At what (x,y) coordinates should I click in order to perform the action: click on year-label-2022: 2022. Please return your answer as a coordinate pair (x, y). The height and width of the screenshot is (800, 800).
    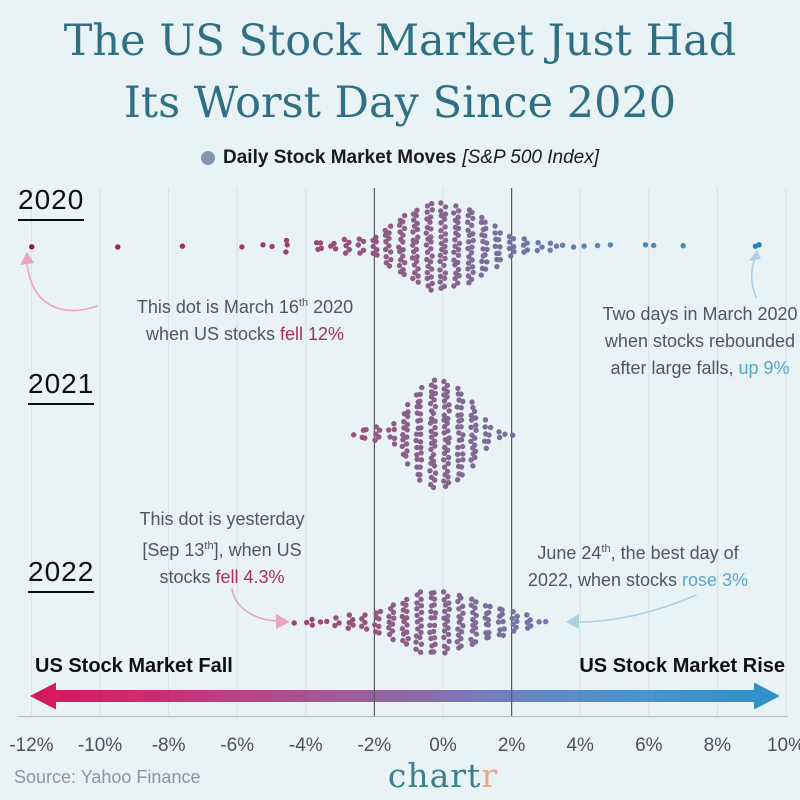
    Looking at the image, I should click on (61, 574).